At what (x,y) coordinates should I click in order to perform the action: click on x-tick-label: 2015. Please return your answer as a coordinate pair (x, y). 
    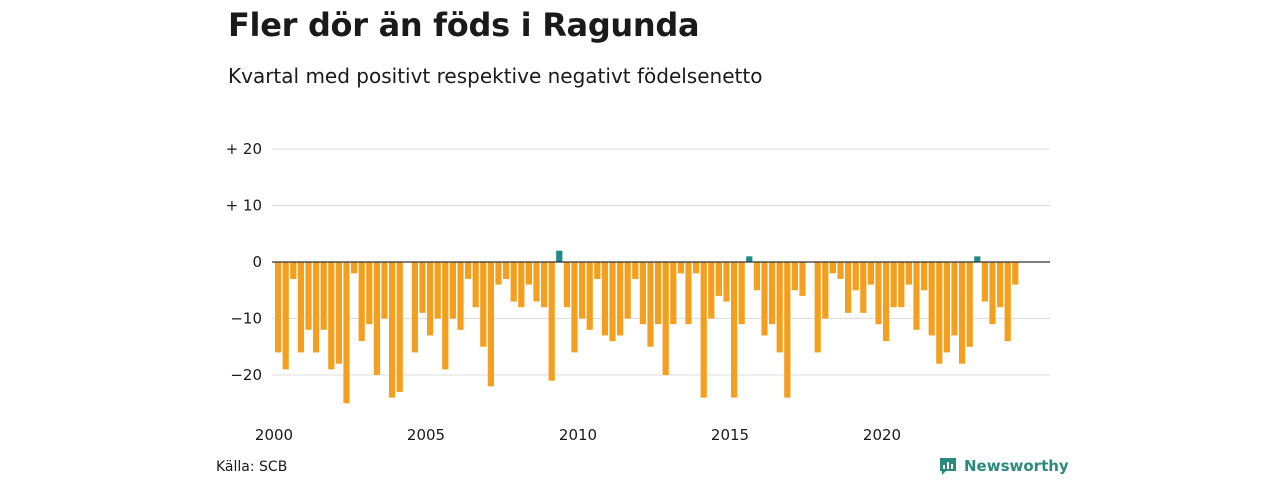
    Looking at the image, I should click on (730, 435).